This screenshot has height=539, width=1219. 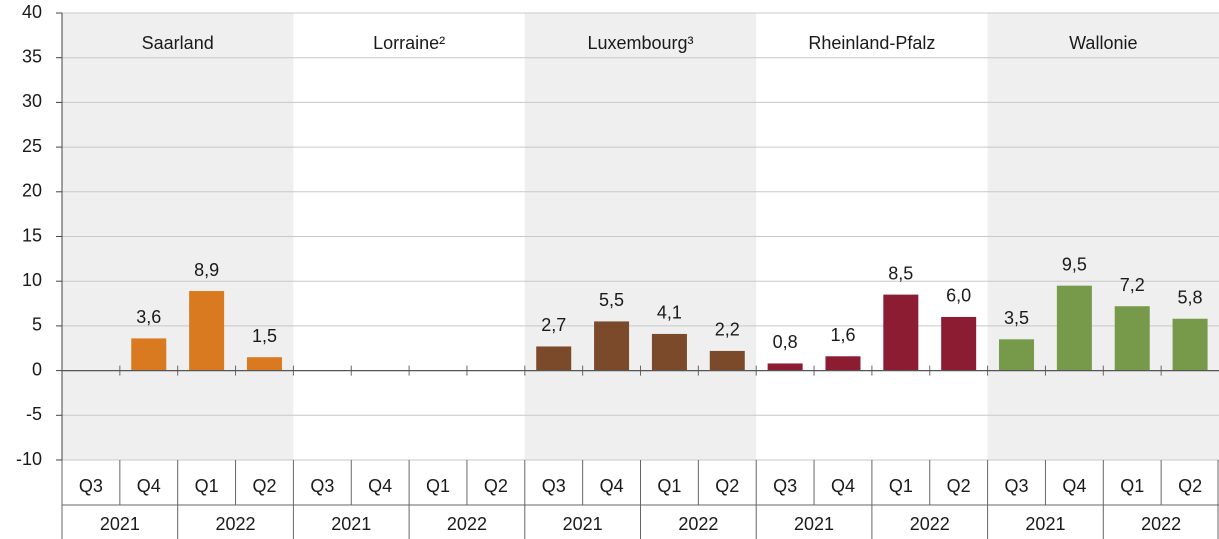 What do you see at coordinates (32, 146) in the screenshot?
I see `y-tick-label: 25` at bounding box center [32, 146].